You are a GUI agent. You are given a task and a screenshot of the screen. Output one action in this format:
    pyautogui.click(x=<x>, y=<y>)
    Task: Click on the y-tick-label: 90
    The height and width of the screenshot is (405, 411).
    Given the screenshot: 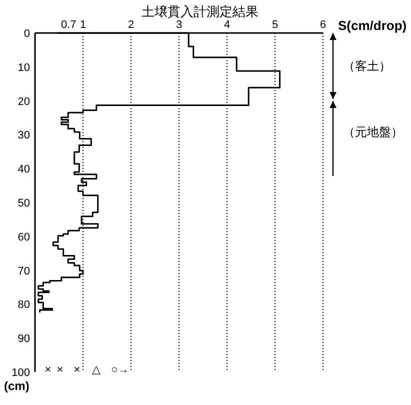 What is the action you would take?
    pyautogui.click(x=24, y=339)
    